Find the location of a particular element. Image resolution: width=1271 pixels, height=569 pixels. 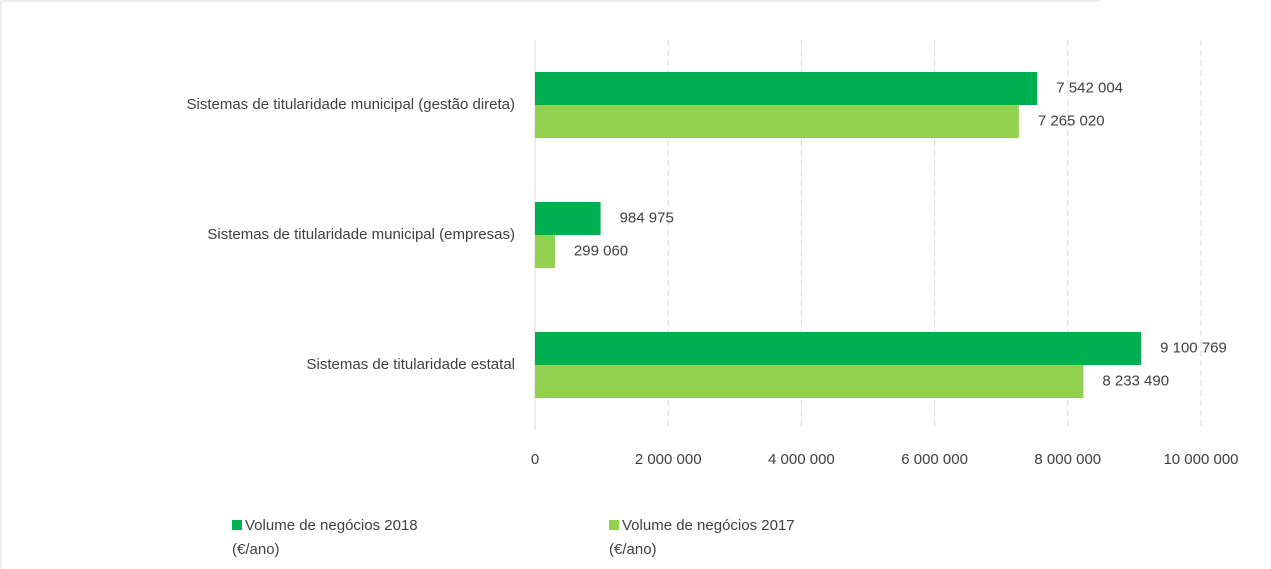

x-tick-label: 8 000 000 is located at coordinates (1067, 459).